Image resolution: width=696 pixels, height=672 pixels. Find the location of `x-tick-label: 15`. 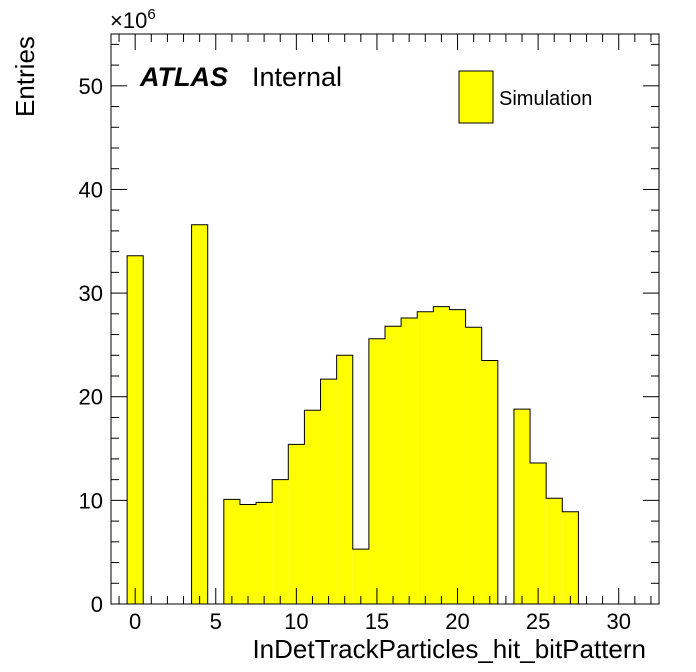

x-tick-label: 15 is located at coordinates (377, 621).